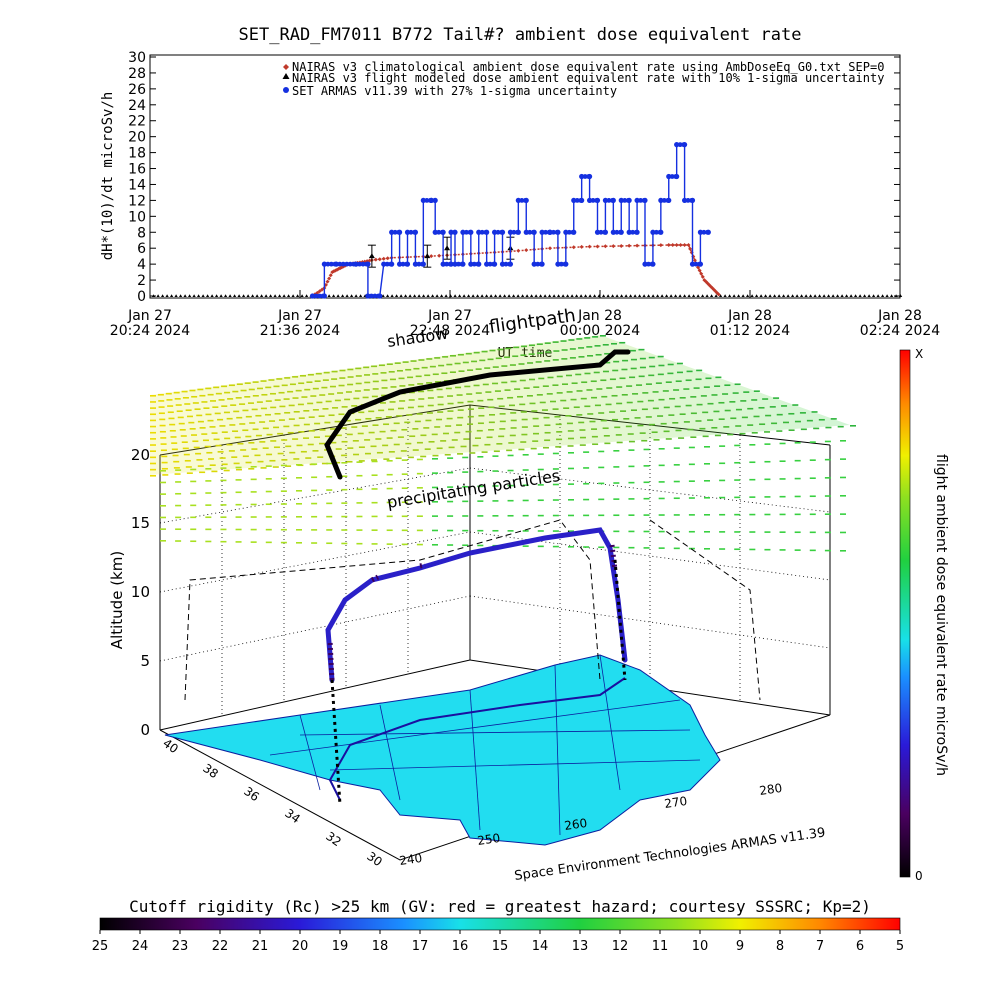 Image resolution: width=1000 pixels, height=1000 pixels. What do you see at coordinates (420, 946) in the screenshot?
I see `colorbar-tick-label: 17` at bounding box center [420, 946].